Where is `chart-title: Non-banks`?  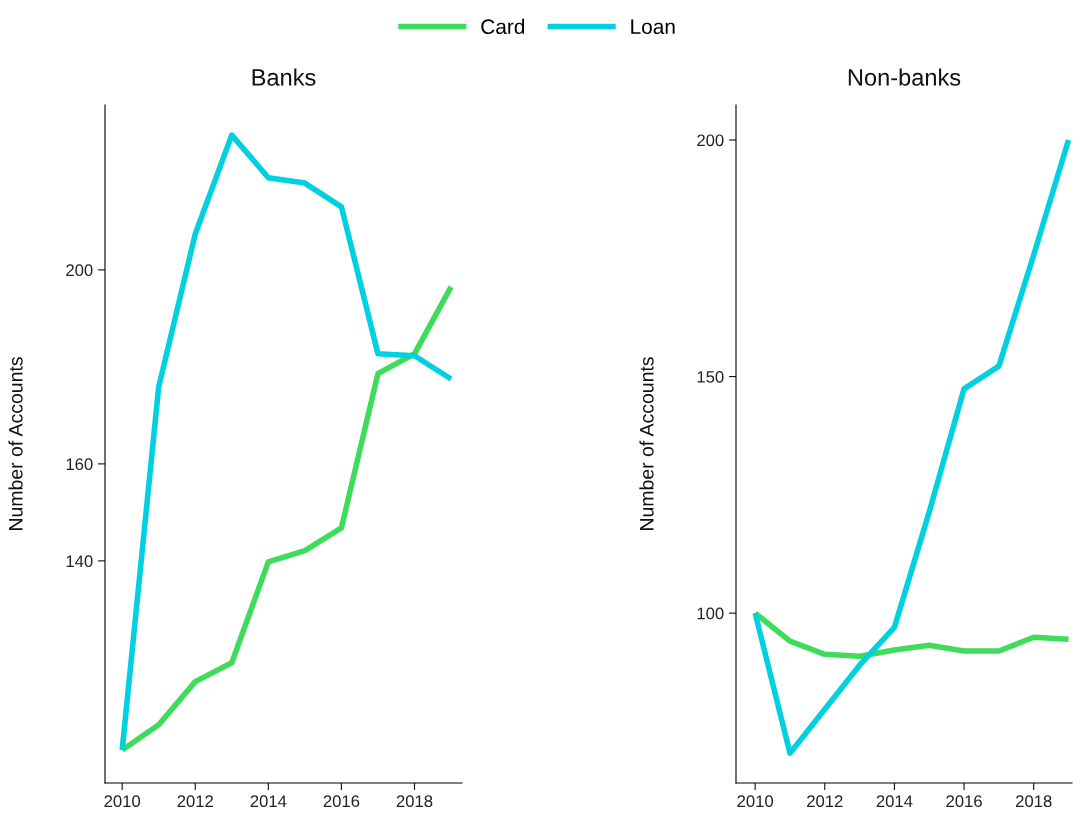
chart-title: Non-banks is located at coordinates (904, 77).